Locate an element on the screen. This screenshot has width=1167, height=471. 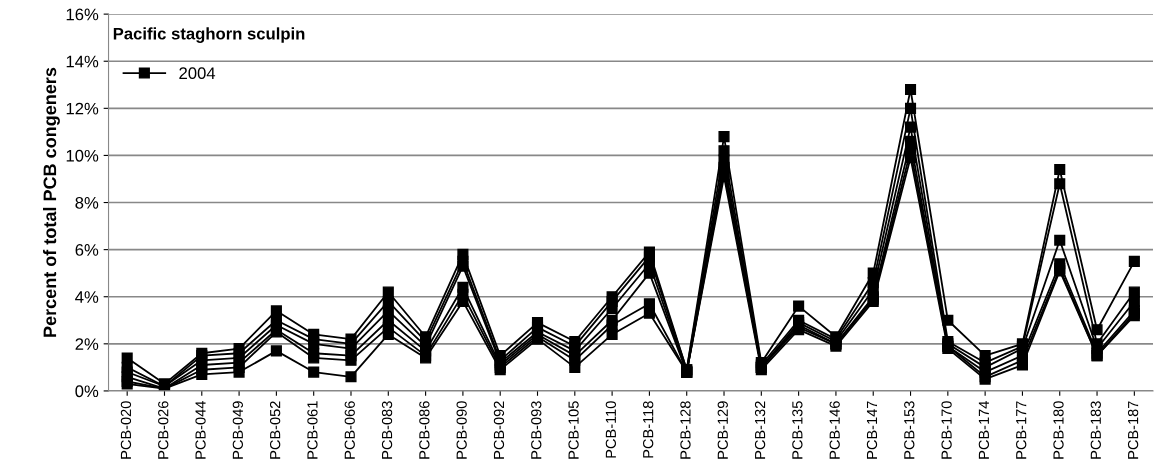
x-tick-label: PCB-044 is located at coordinates (200, 430).